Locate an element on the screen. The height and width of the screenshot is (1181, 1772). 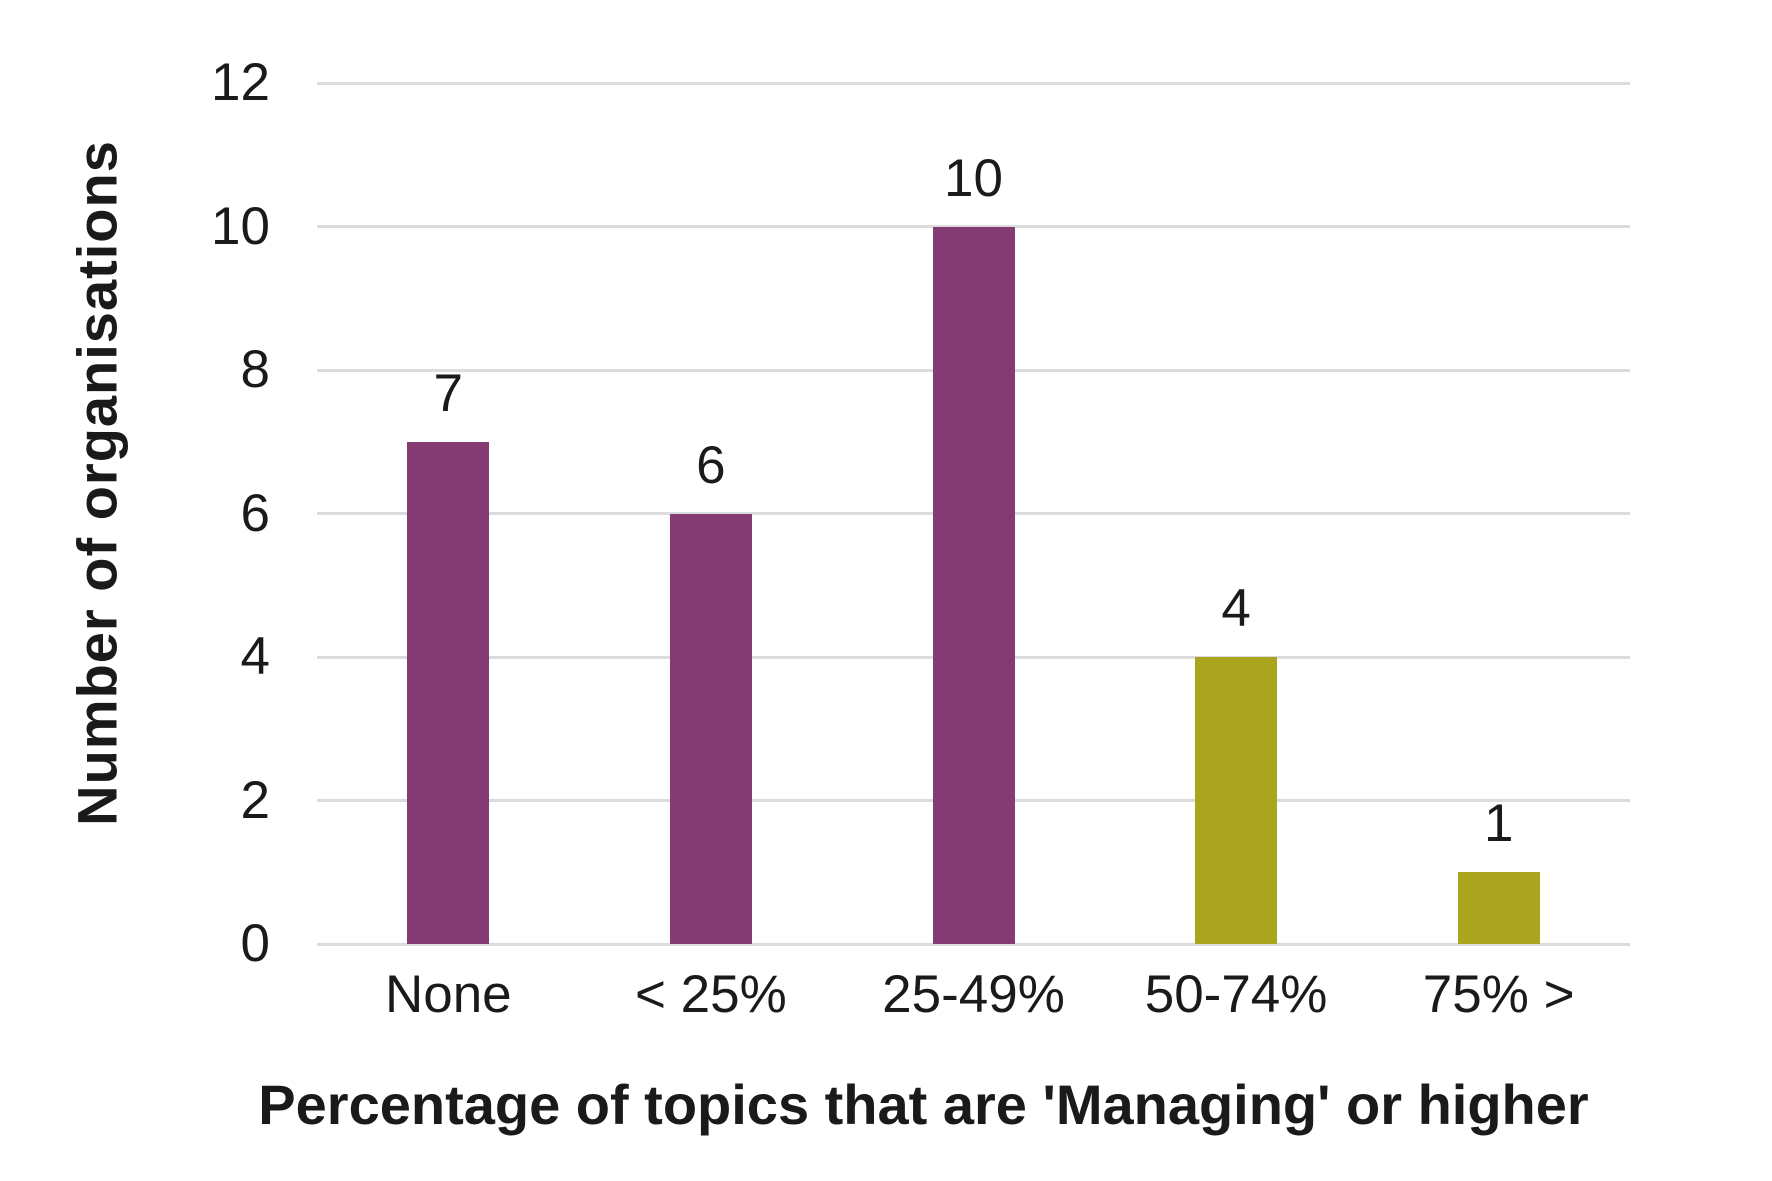
y-tick-label-12: 12 is located at coordinates (240, 82).